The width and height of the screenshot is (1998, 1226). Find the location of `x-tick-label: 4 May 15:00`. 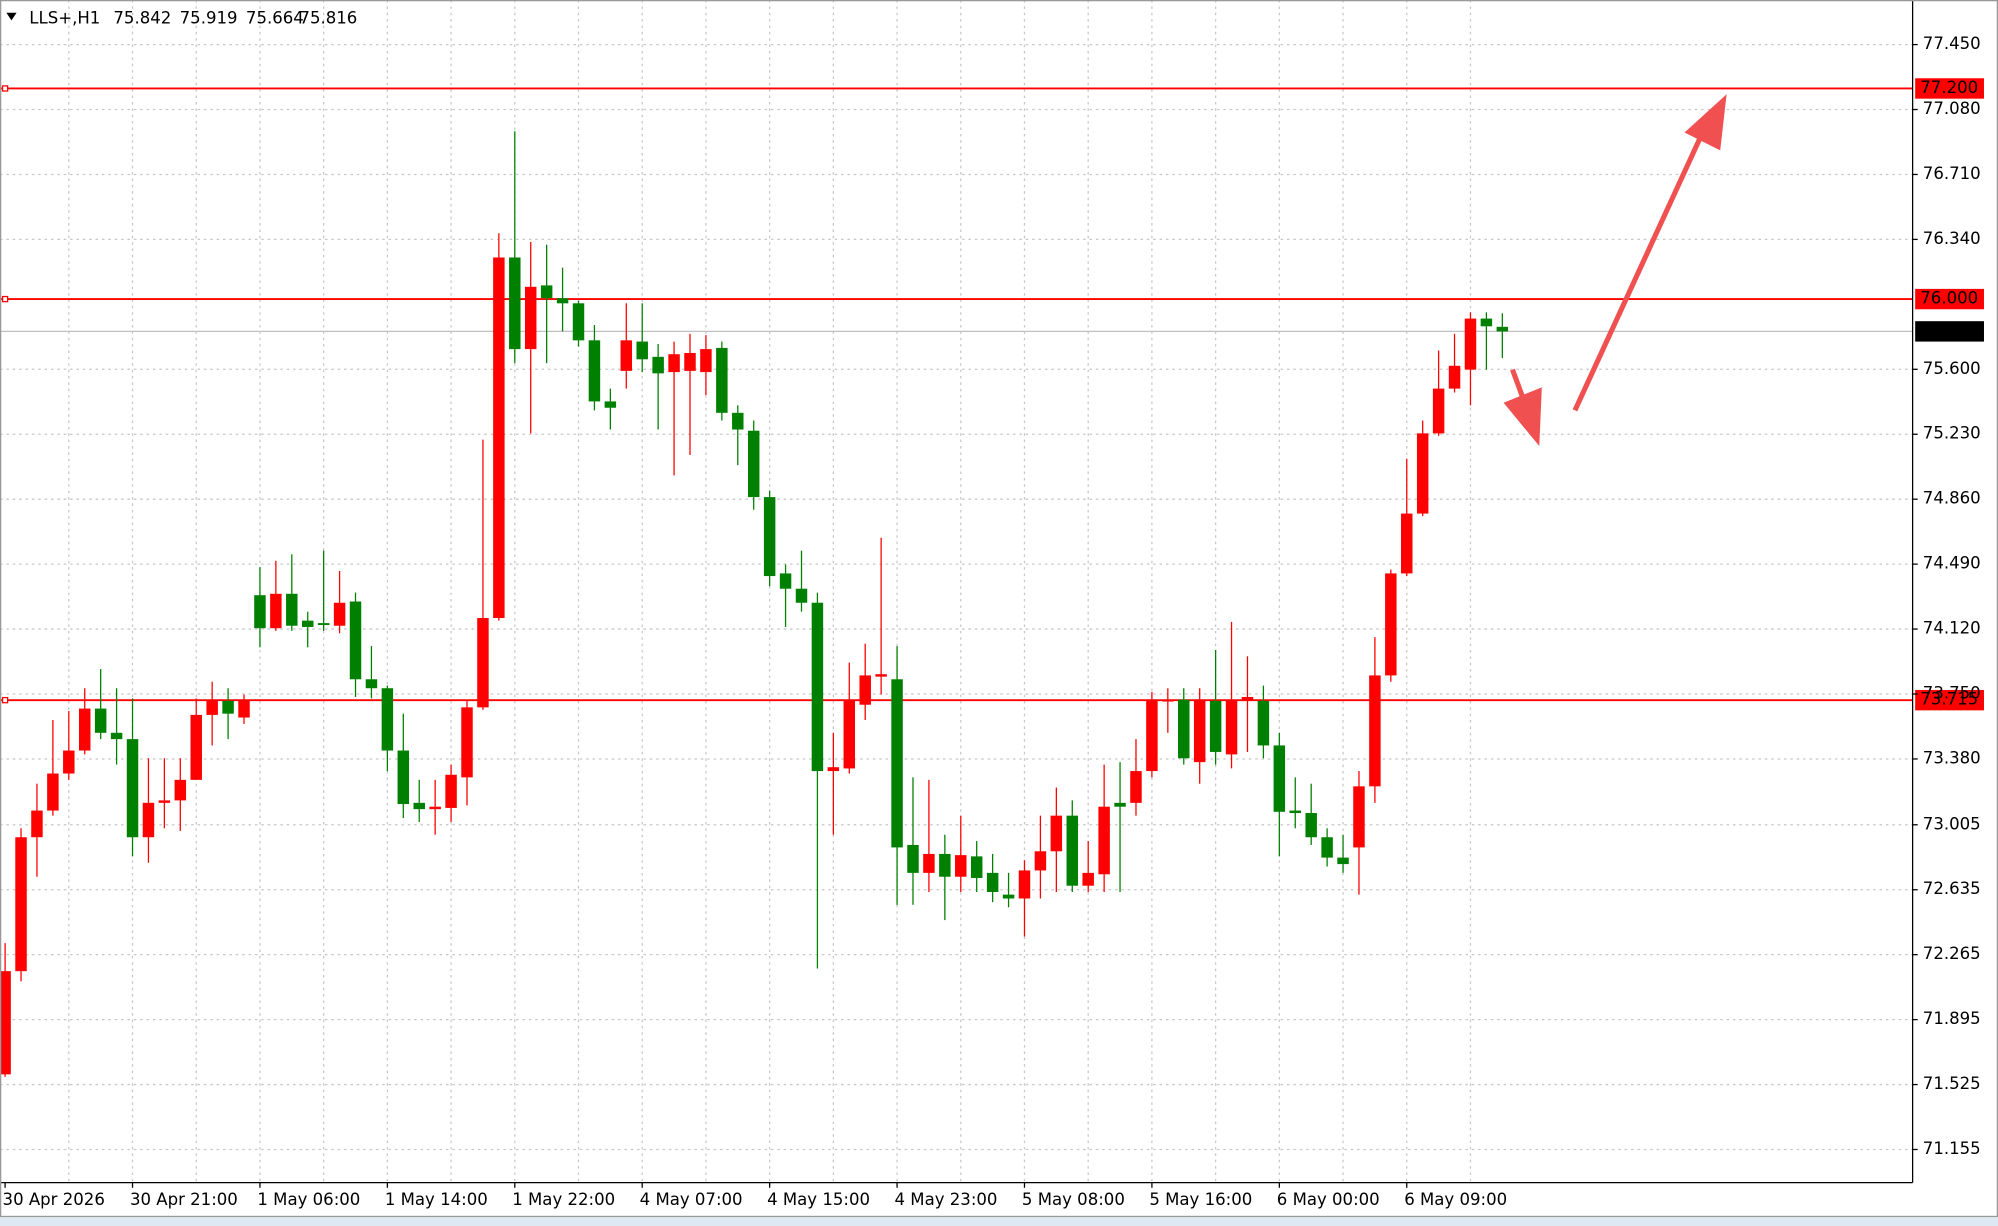

x-tick-label: 4 May 15:00 is located at coordinates (818, 1199).